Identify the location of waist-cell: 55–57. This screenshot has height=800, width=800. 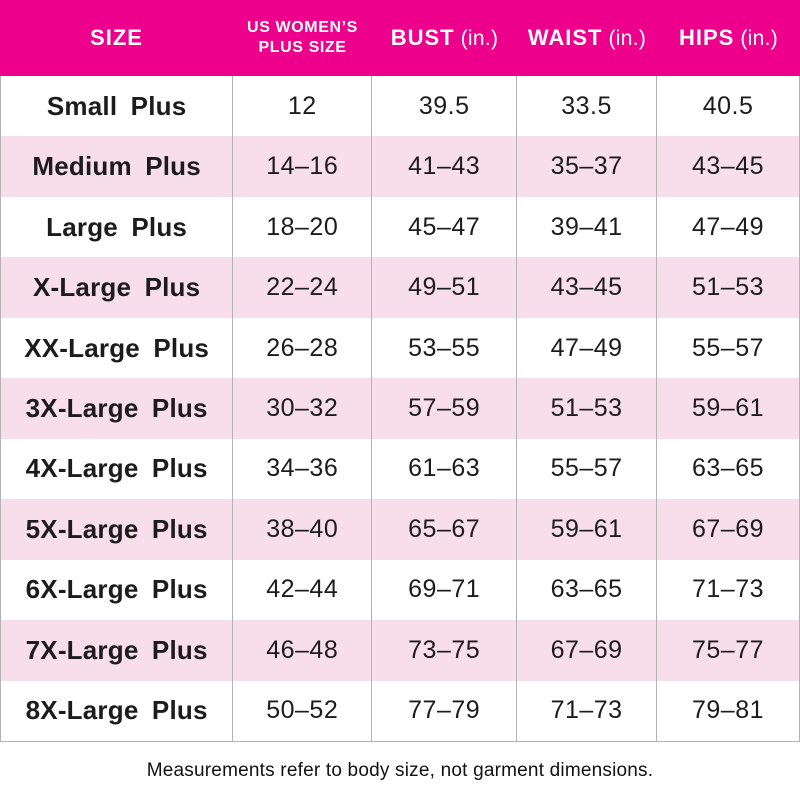
(586, 469).